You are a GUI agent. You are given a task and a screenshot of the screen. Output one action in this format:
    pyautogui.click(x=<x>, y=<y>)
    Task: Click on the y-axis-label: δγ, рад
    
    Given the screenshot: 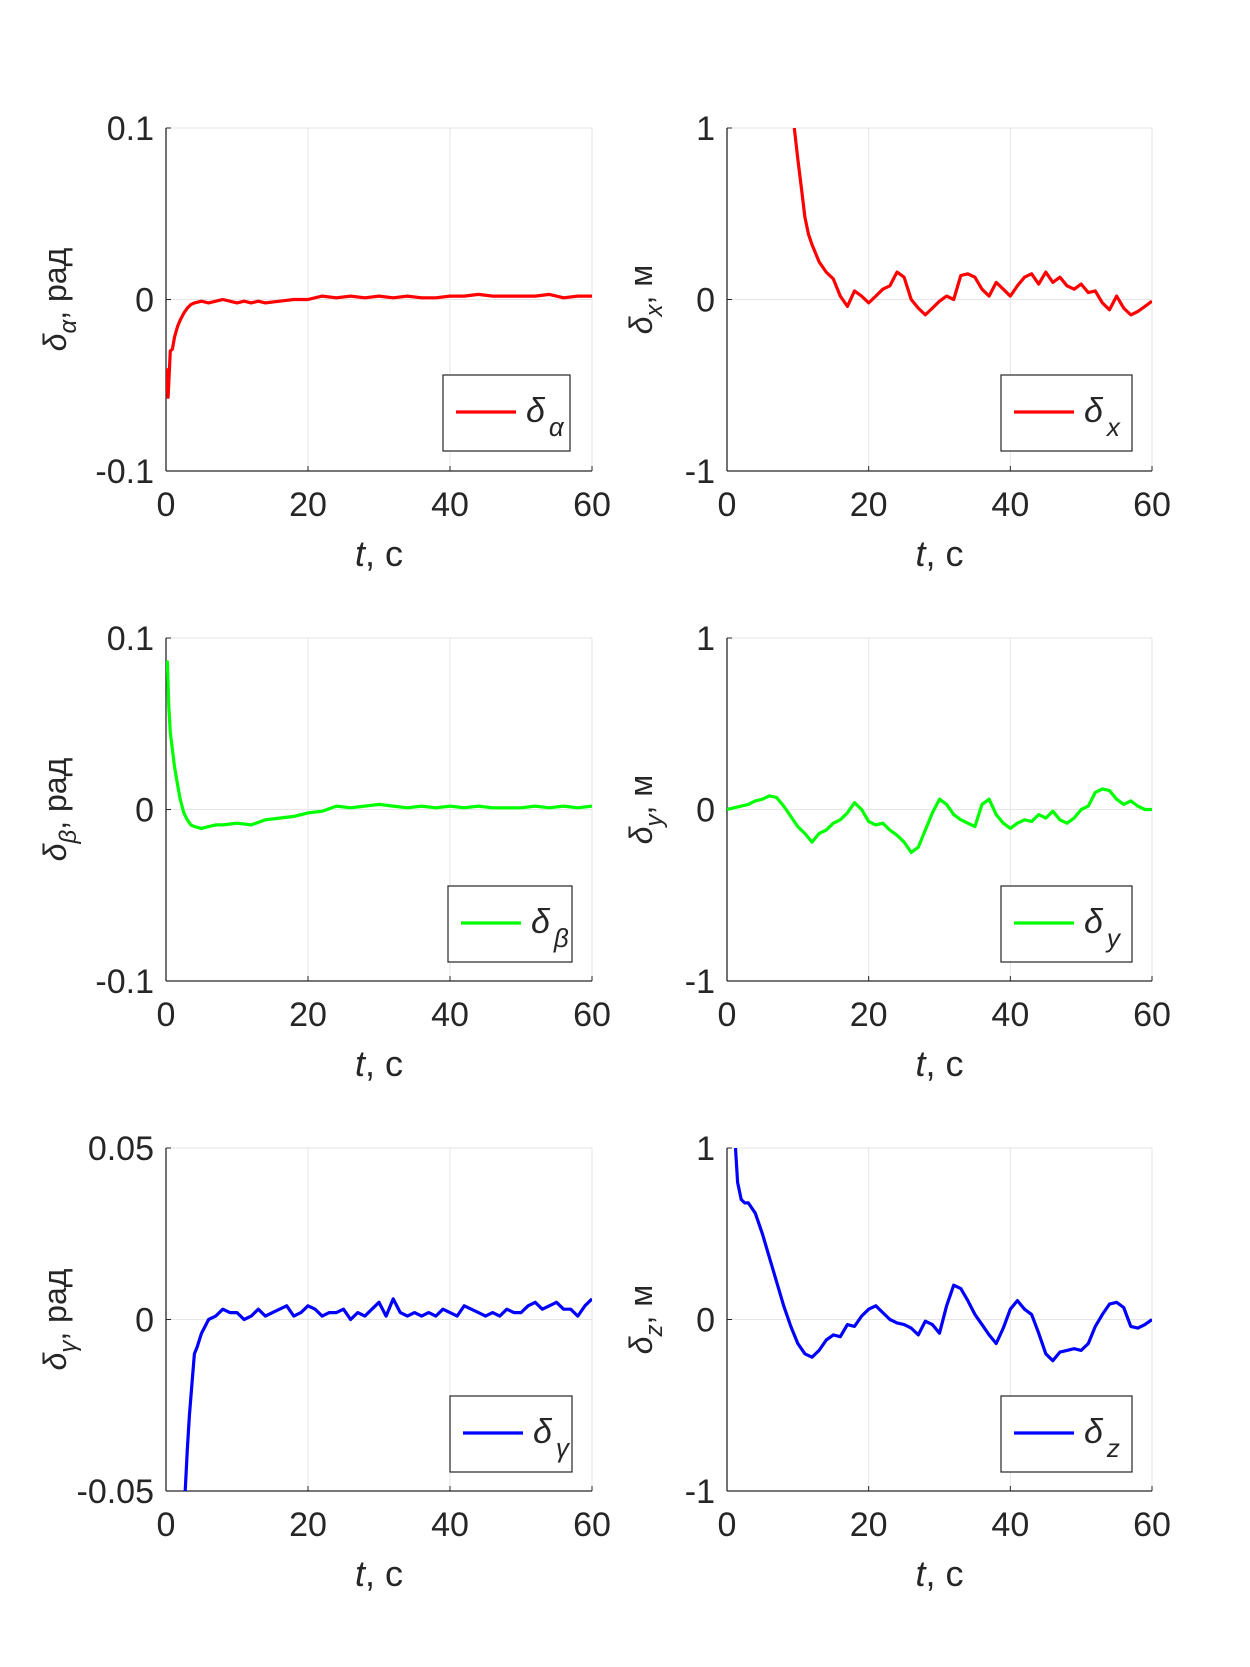 What is the action you would take?
    pyautogui.click(x=59, y=1319)
    